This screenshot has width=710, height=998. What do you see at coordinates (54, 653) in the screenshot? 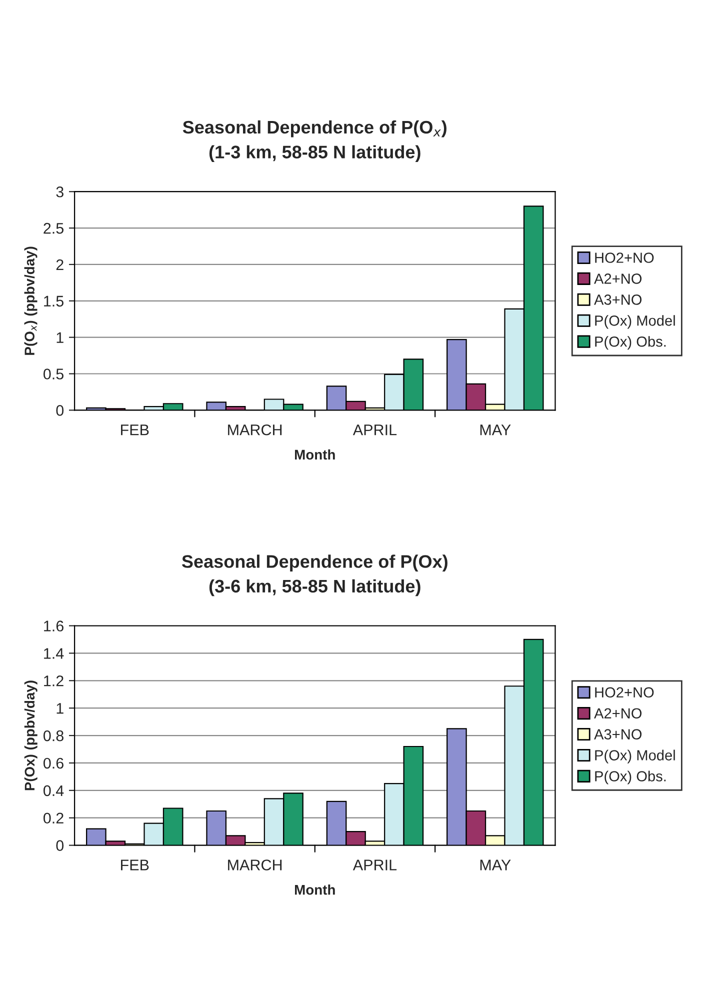
I see `y-tick-label: 1.4` at bounding box center [54, 653].